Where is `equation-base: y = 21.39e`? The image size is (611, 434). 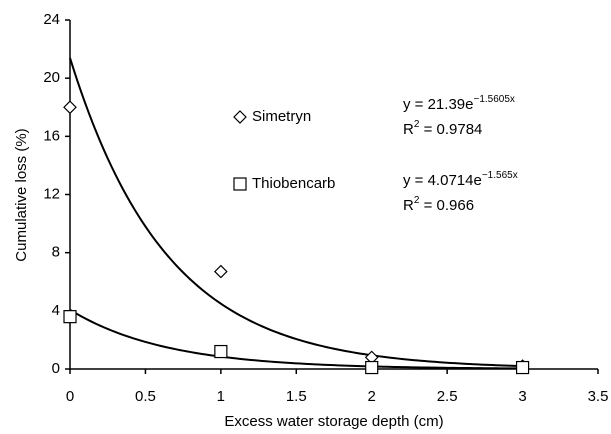
equation-base: y = 21.39e is located at coordinates (438, 104).